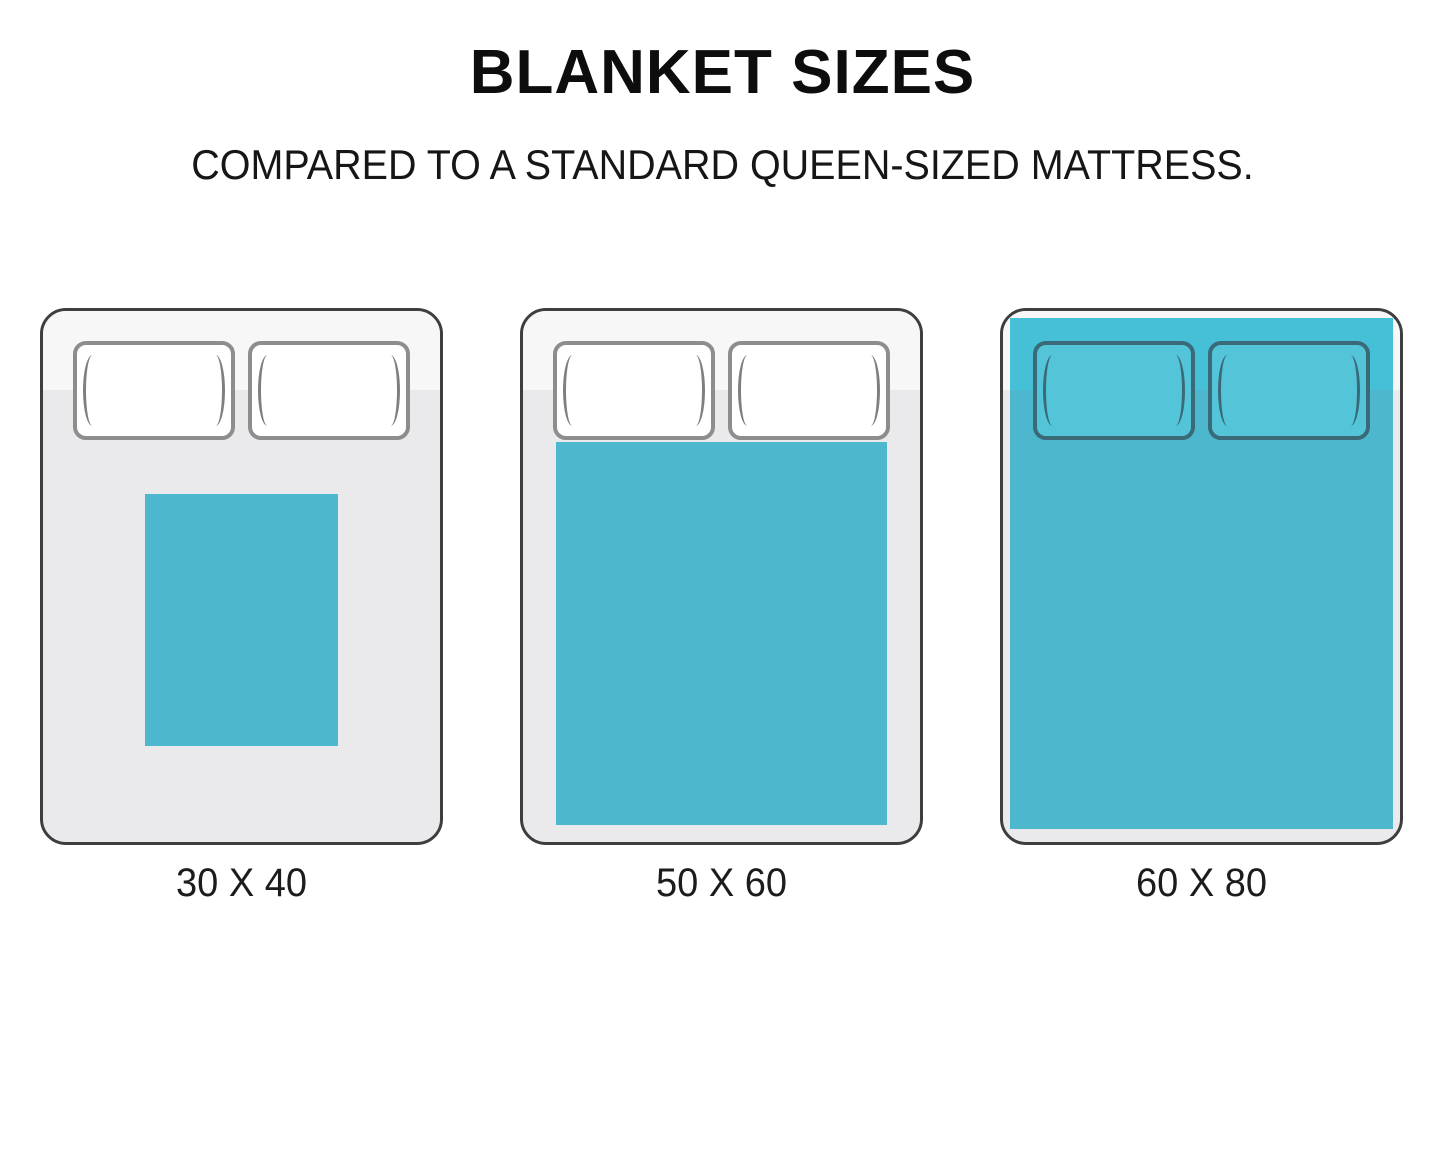 Image resolution: width=1445 pixels, height=1156 pixels. I want to click on pillow-left-covered, so click(1114, 390).